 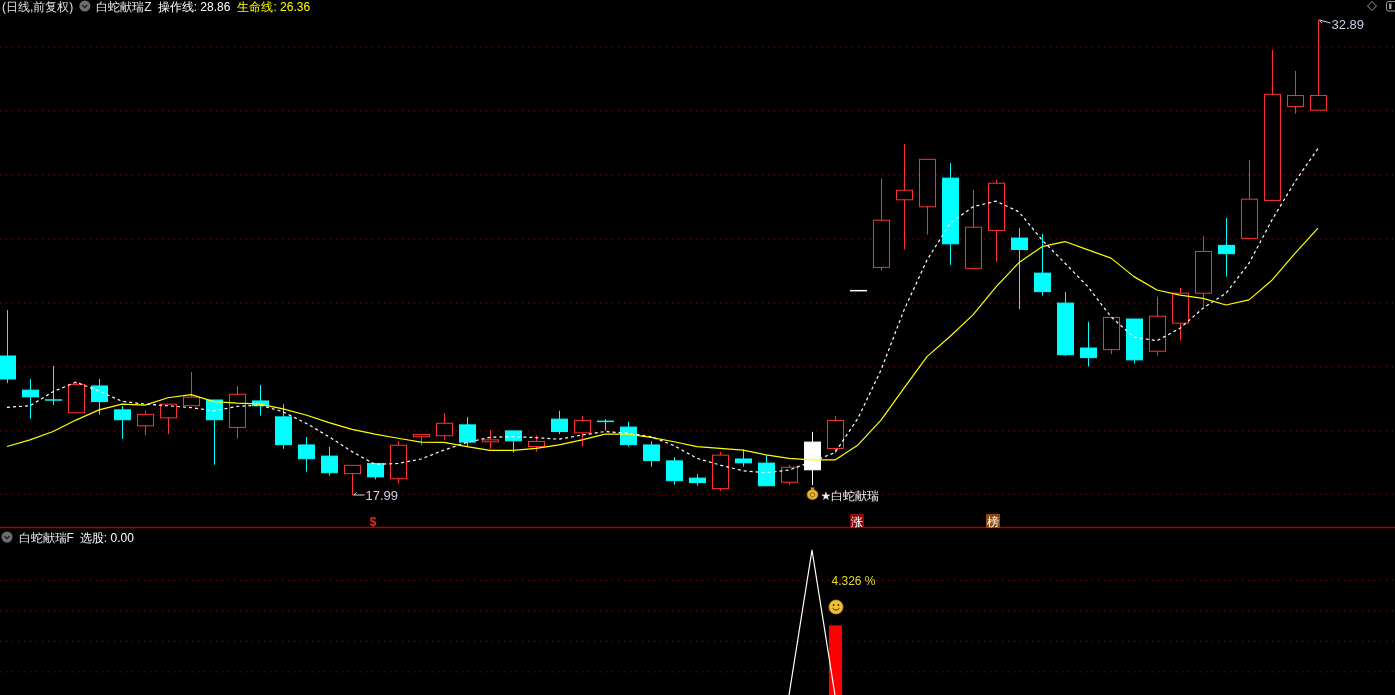 I want to click on legend-title: 白蛇献瑞F, so click(x=46, y=537).